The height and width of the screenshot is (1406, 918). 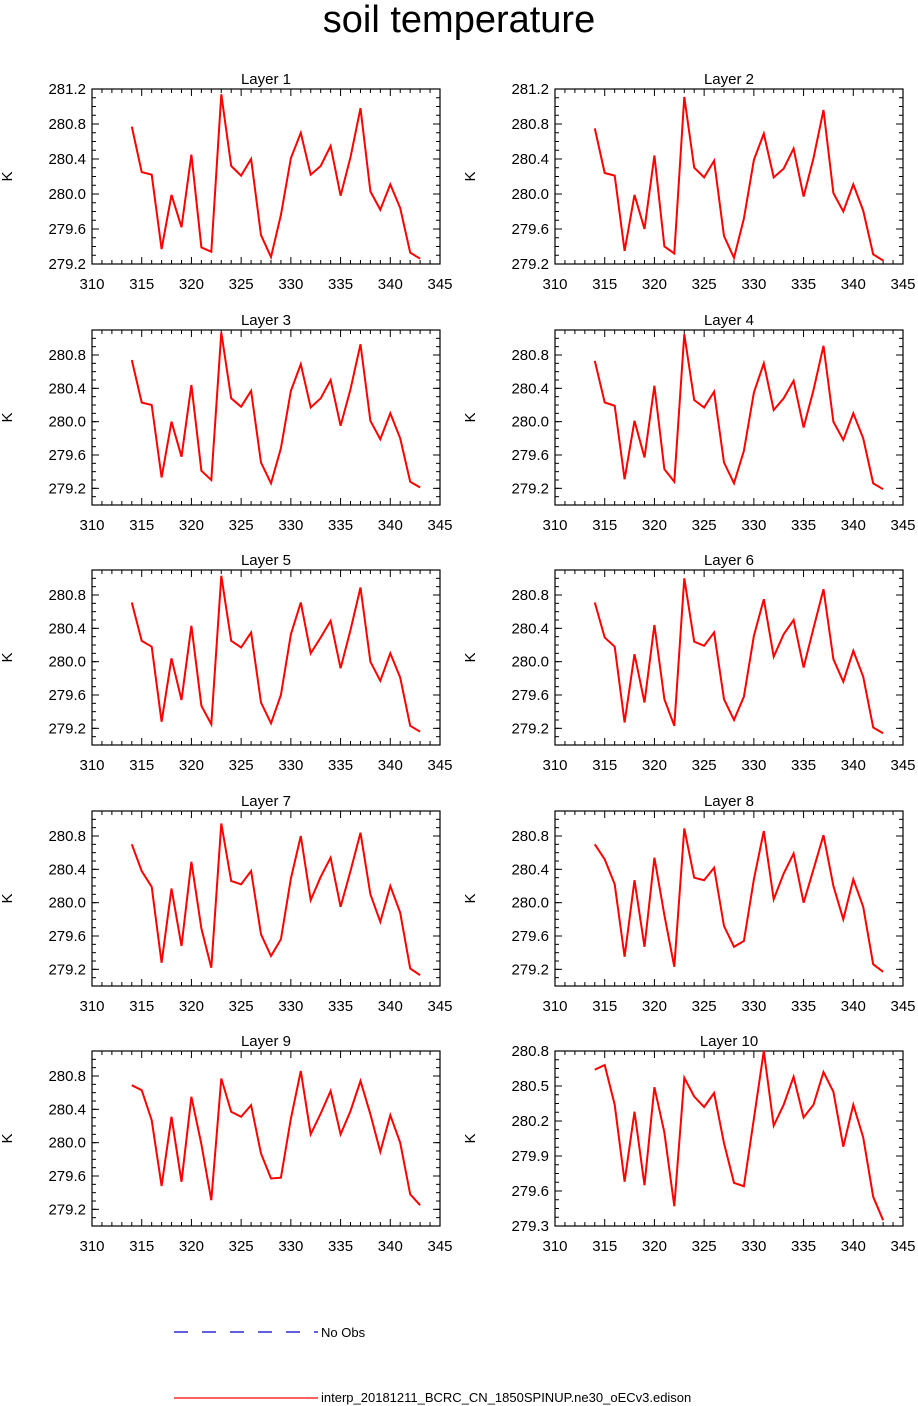 I want to click on plot-frame, so click(x=266, y=657).